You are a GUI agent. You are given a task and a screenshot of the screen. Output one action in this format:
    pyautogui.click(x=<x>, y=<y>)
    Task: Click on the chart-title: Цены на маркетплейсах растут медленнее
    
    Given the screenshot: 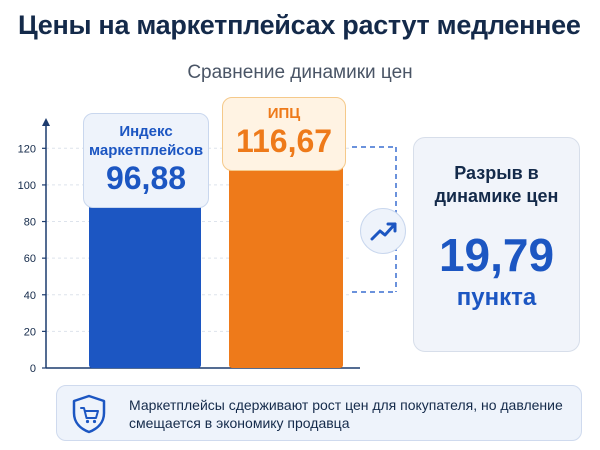 What is the action you would take?
    pyautogui.click(x=299, y=25)
    